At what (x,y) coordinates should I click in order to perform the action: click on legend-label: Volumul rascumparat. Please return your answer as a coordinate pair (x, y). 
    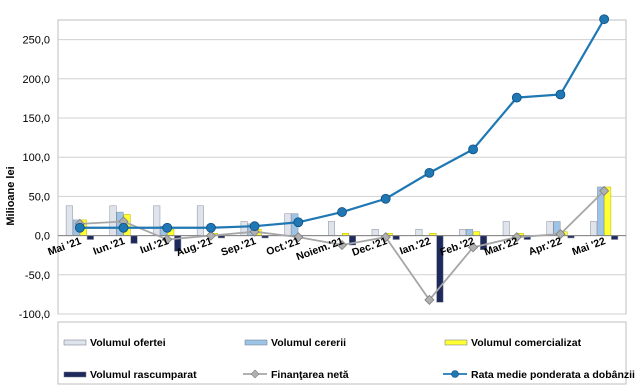
    Looking at the image, I should click on (143, 375).